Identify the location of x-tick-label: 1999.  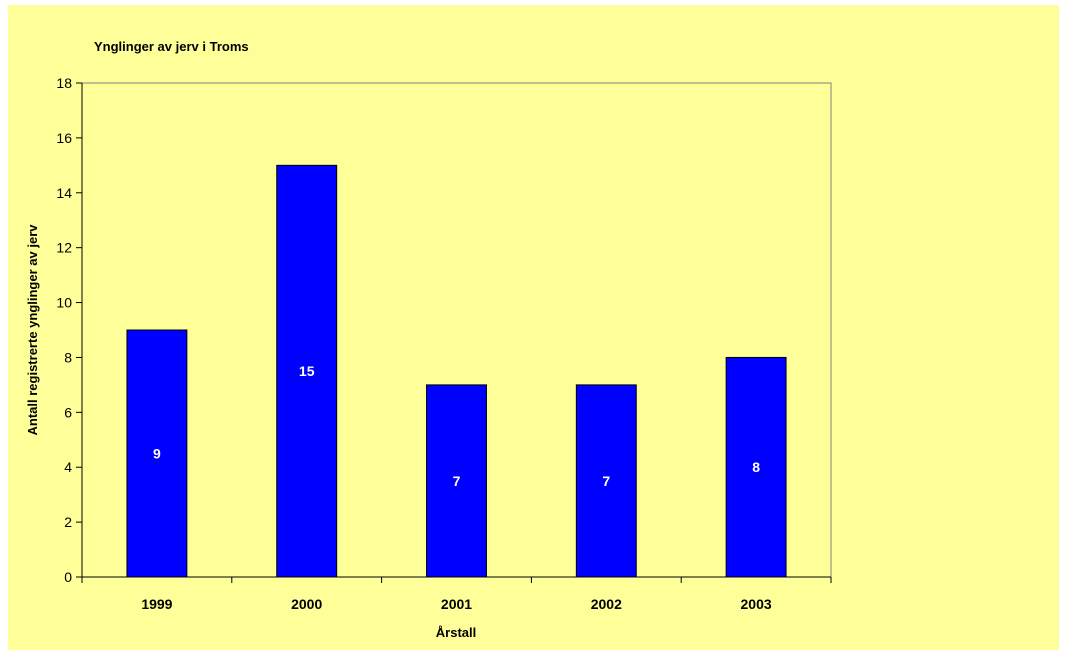
(156, 604).